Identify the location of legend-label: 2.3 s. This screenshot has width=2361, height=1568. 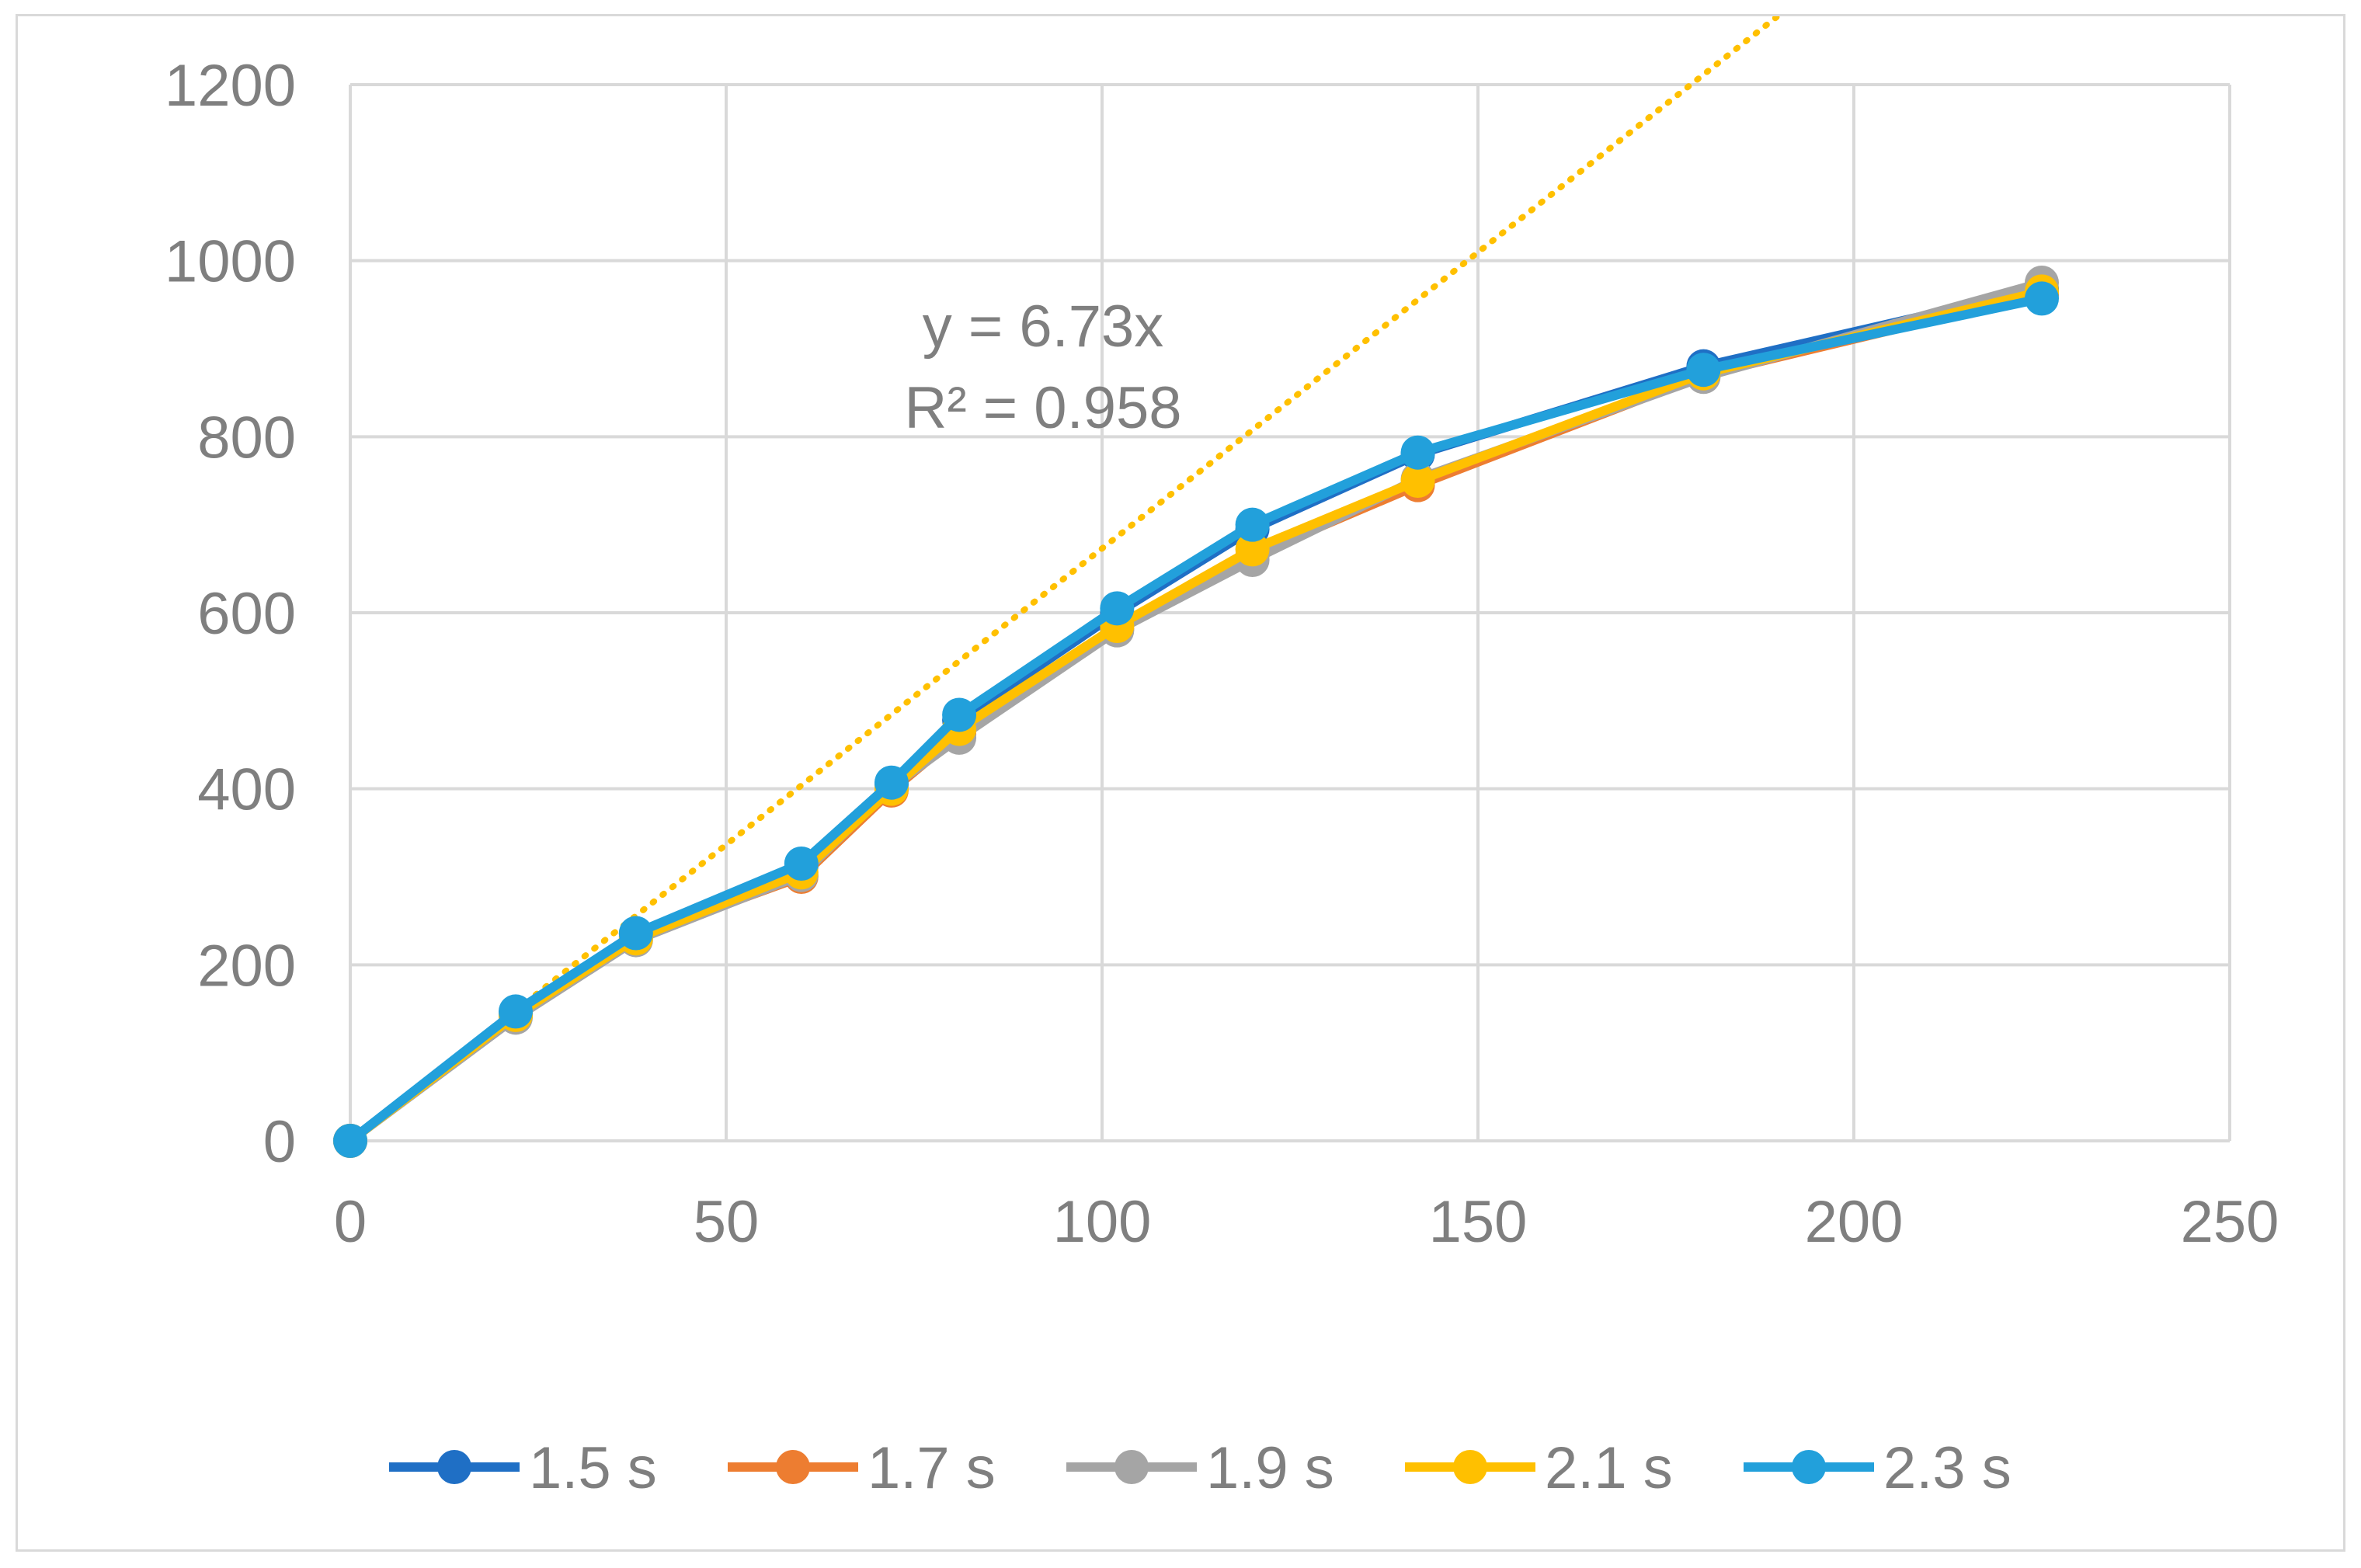
(1947, 1468).